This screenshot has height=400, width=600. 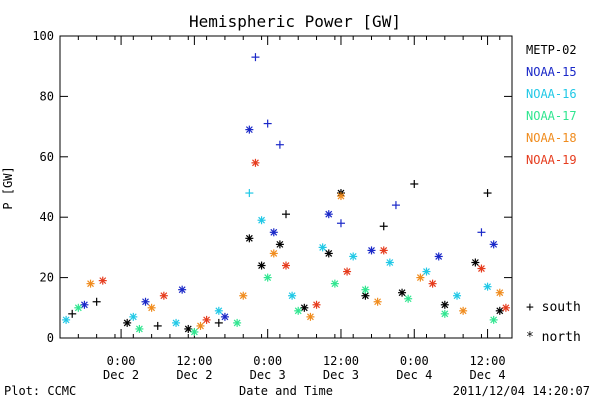 I want to click on legend-entry: NOAA-19, so click(x=551, y=160).